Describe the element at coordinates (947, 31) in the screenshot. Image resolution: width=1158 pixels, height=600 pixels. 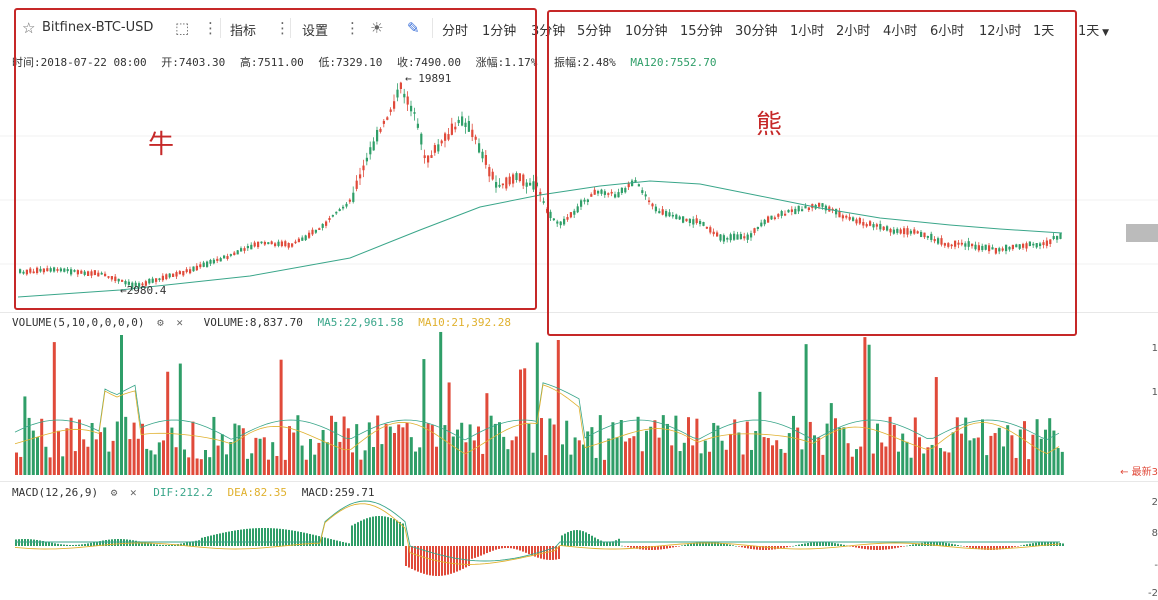
I see `tab-timeframe-6h: 6小时` at that location.